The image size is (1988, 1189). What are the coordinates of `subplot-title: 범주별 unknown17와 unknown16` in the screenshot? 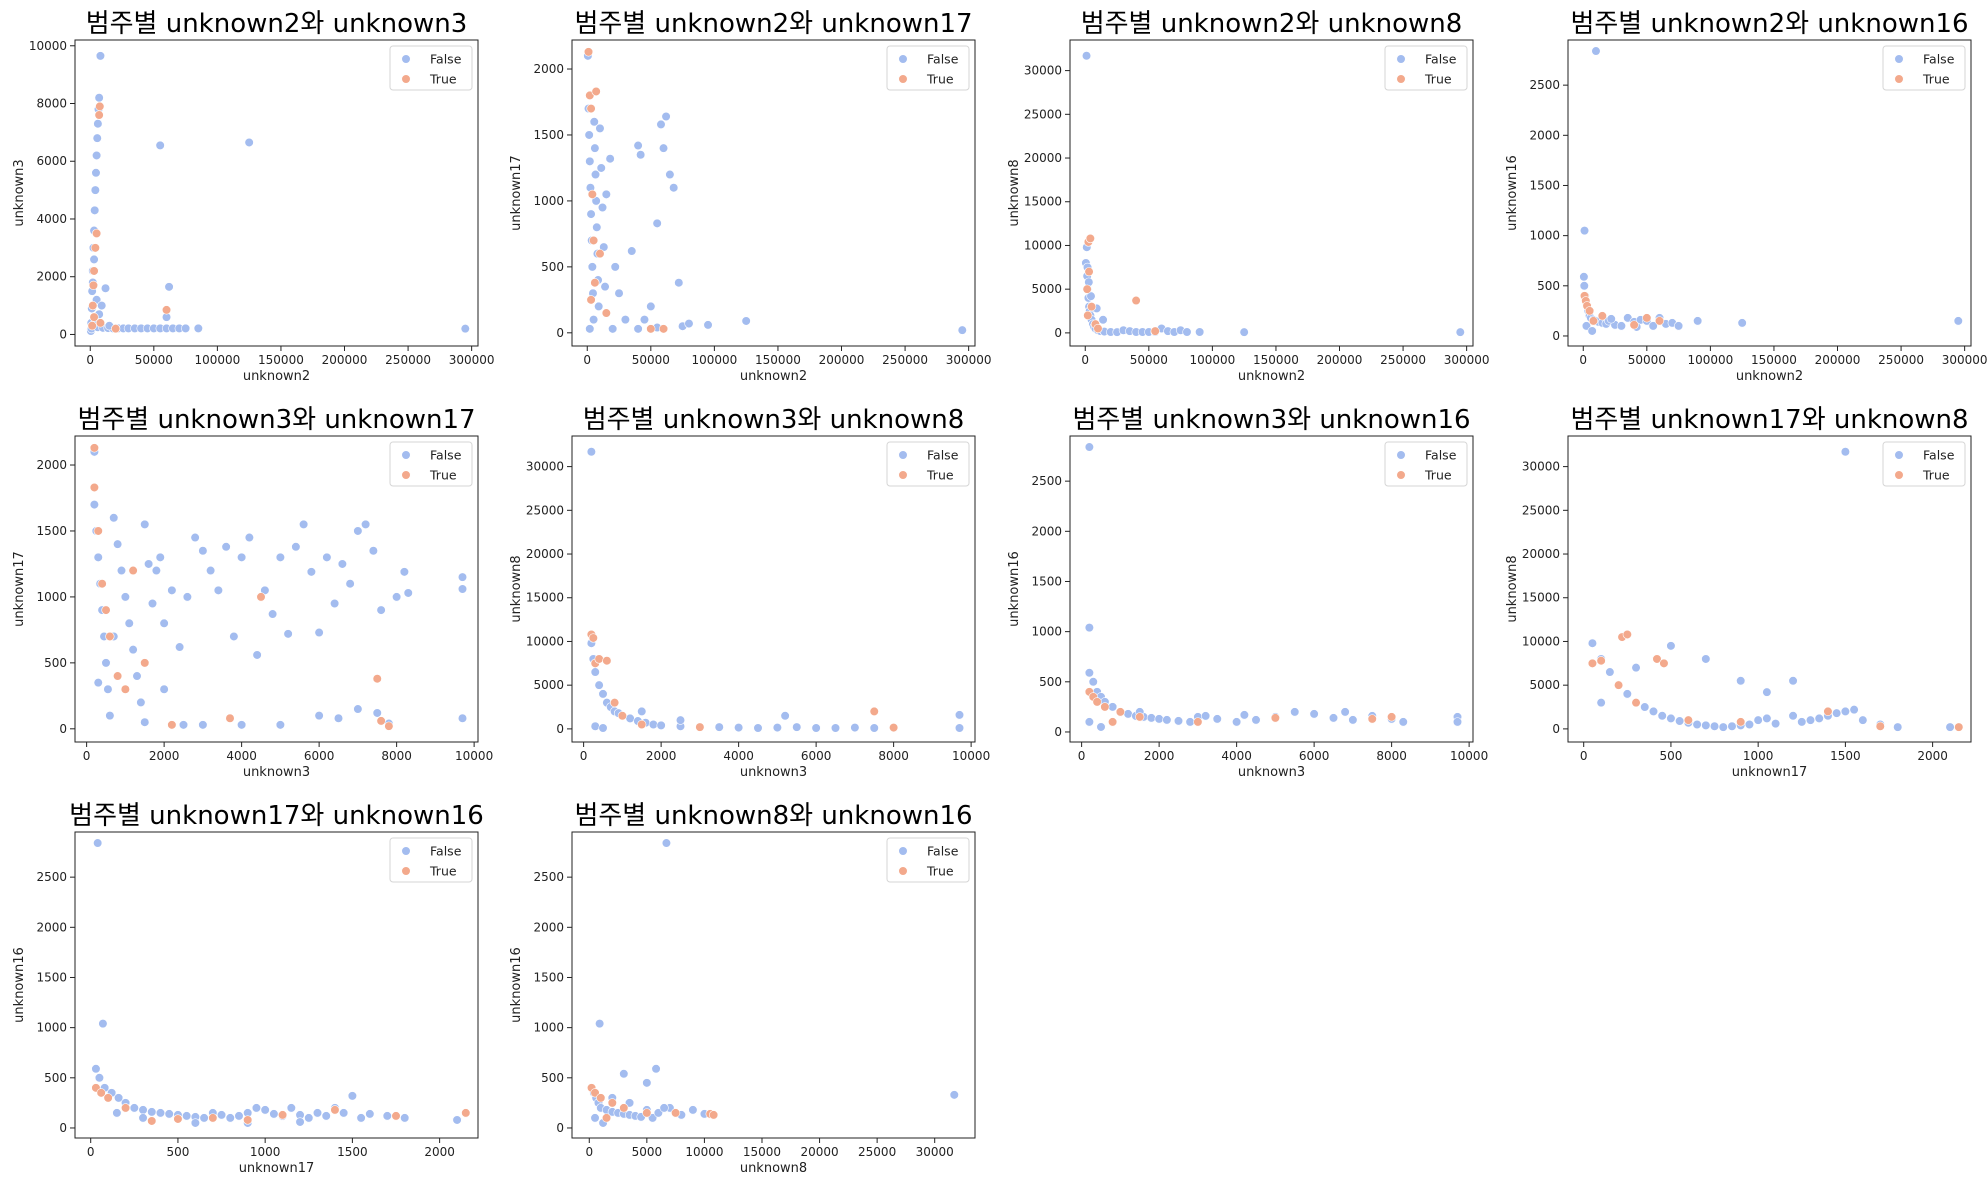 It's located at (276, 816).